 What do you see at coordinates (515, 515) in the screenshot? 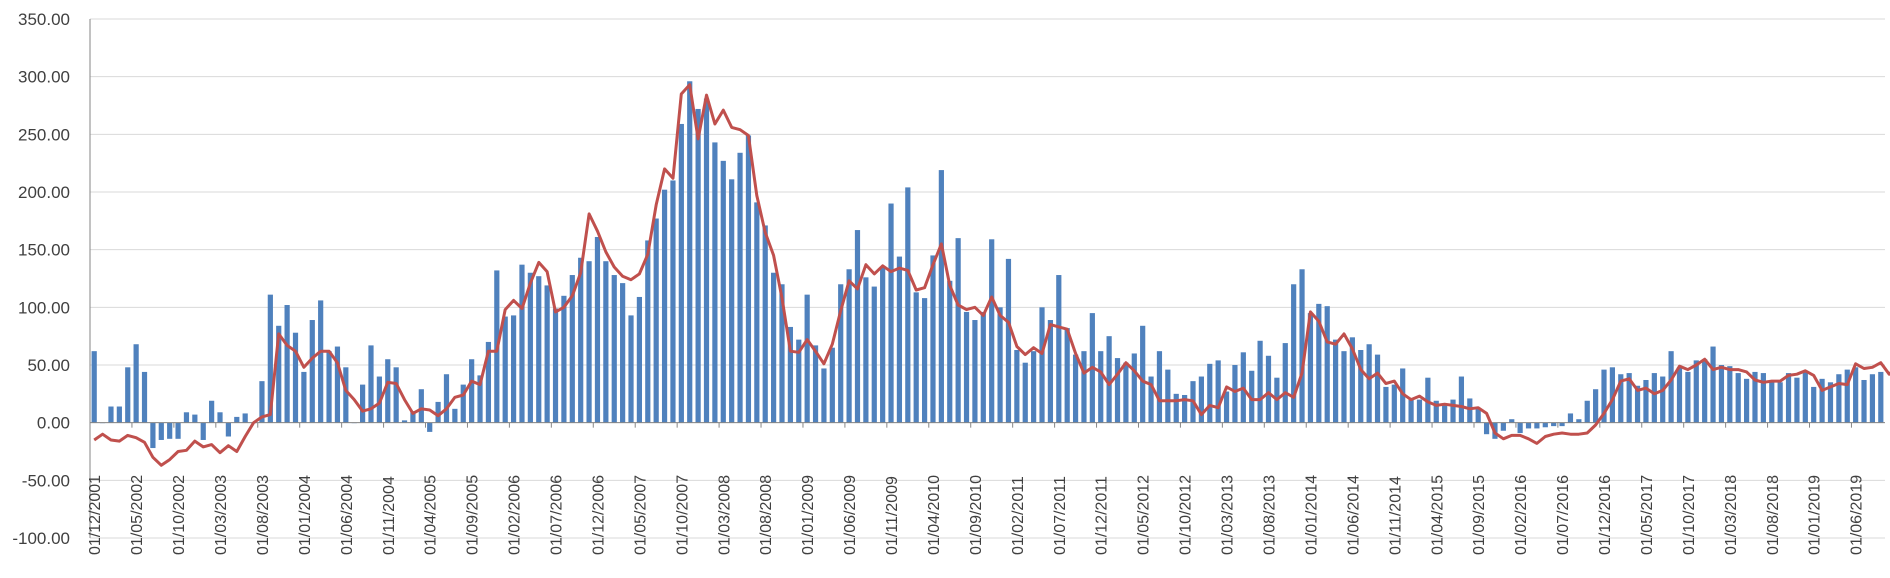
I see `x-tick-label: 01/02/2006` at bounding box center [515, 515].